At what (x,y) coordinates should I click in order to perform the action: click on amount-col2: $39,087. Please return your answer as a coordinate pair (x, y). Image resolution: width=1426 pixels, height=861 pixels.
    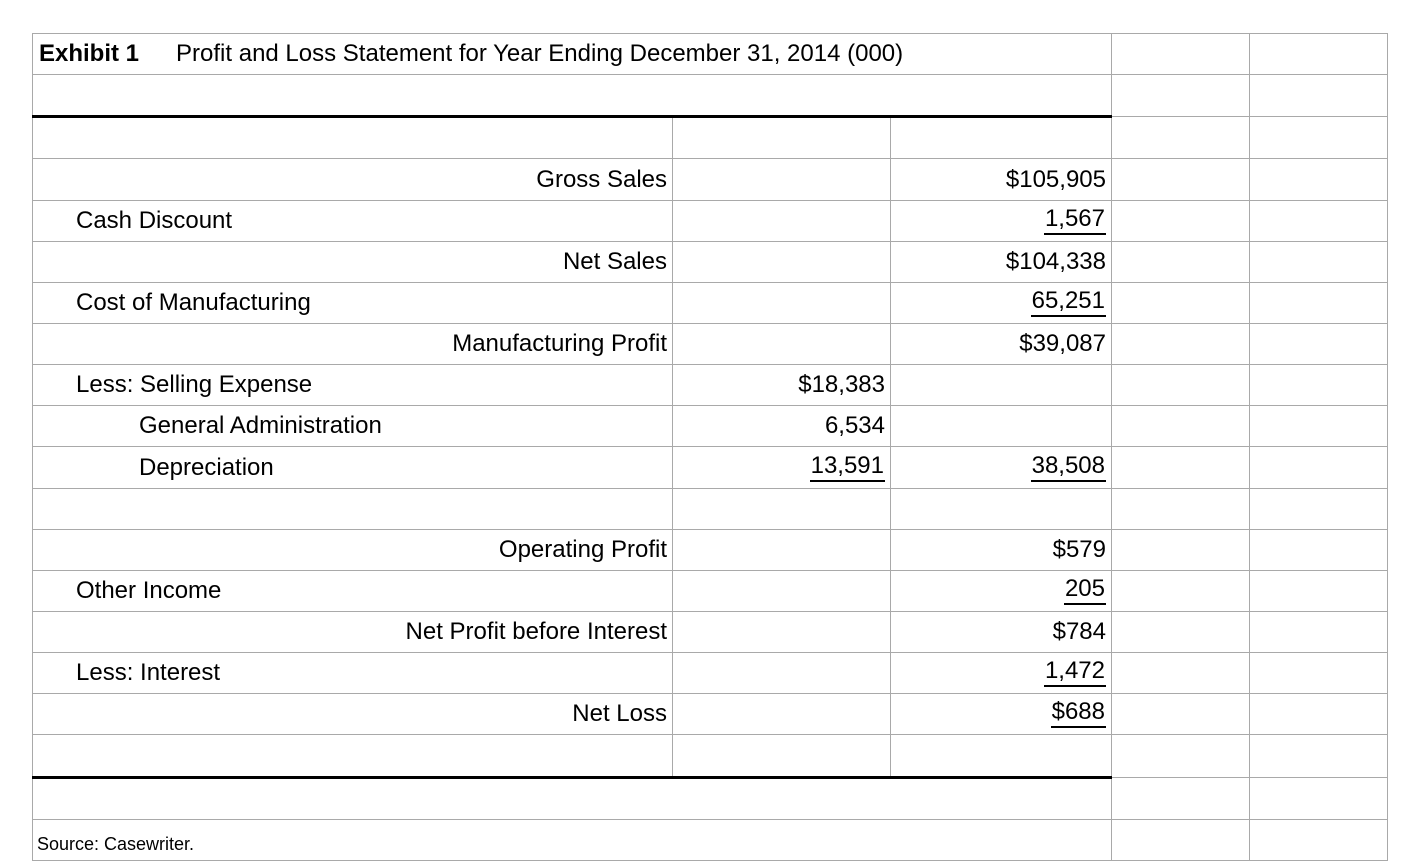
    Looking at the image, I should click on (1001, 344).